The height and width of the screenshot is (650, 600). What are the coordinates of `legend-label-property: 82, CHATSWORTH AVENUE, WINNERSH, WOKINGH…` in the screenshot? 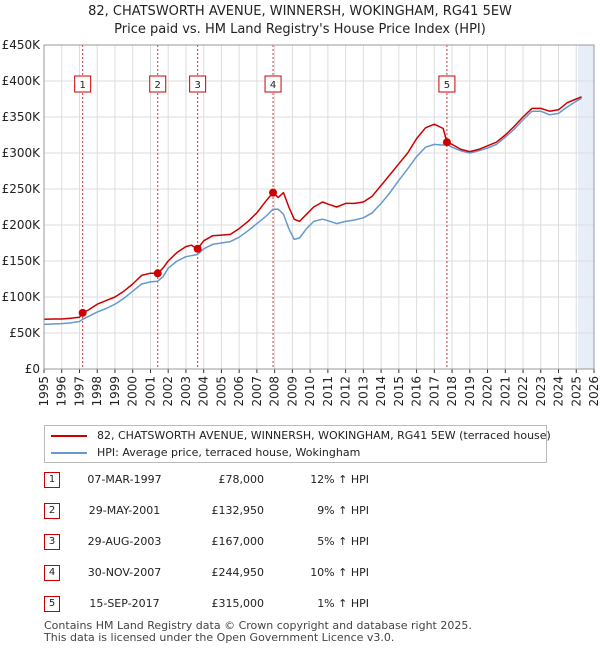 It's located at (324, 435).